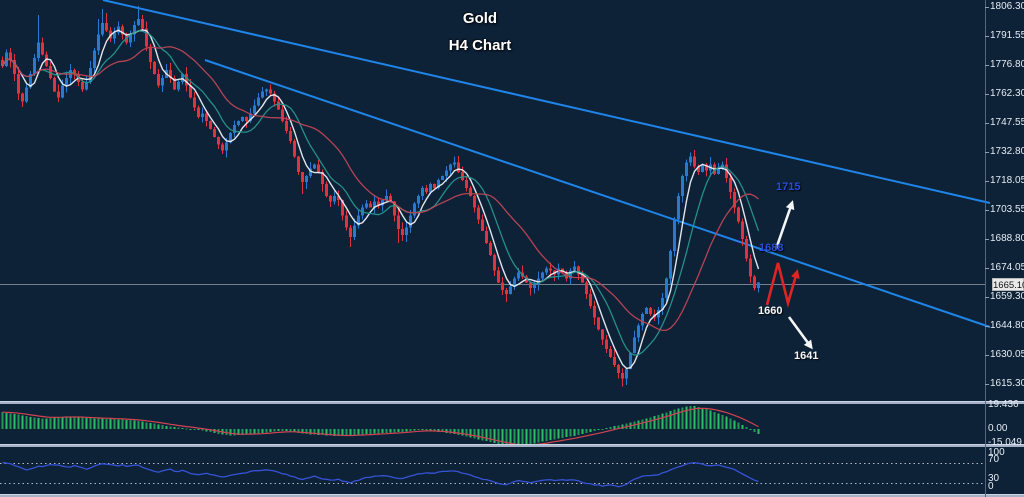 This screenshot has width=1024, height=497. I want to click on price-annotation-1688: 1688, so click(771, 248).